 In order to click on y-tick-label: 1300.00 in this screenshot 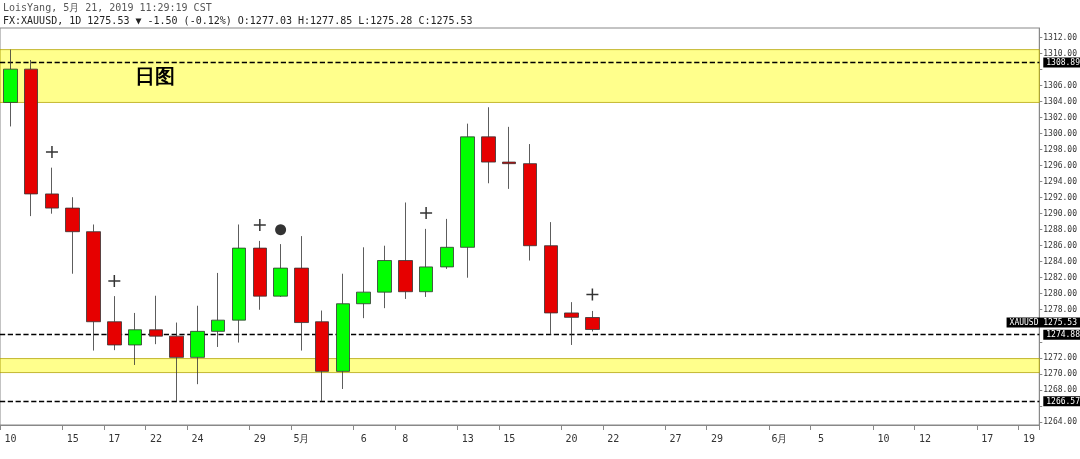, I will do `click(1060, 134)`.